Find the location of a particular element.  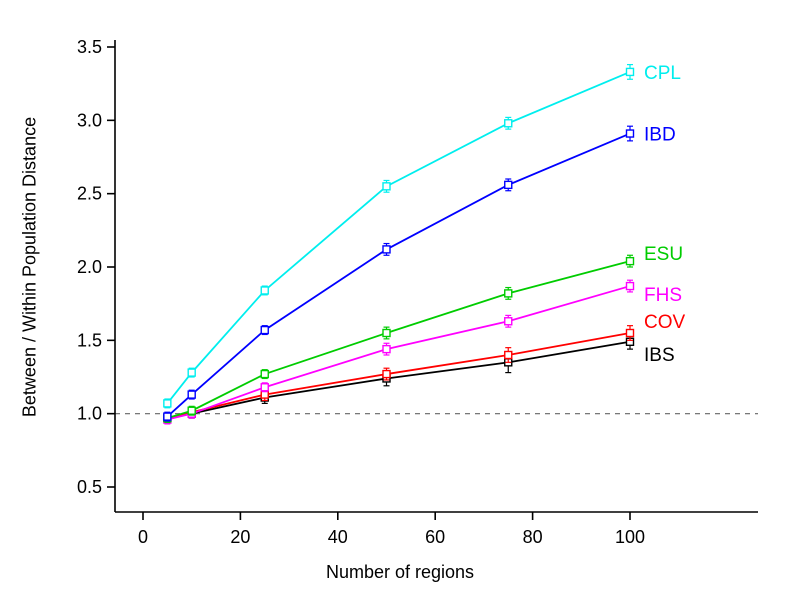

y-tick-label: 1.0 is located at coordinates (89, 414).